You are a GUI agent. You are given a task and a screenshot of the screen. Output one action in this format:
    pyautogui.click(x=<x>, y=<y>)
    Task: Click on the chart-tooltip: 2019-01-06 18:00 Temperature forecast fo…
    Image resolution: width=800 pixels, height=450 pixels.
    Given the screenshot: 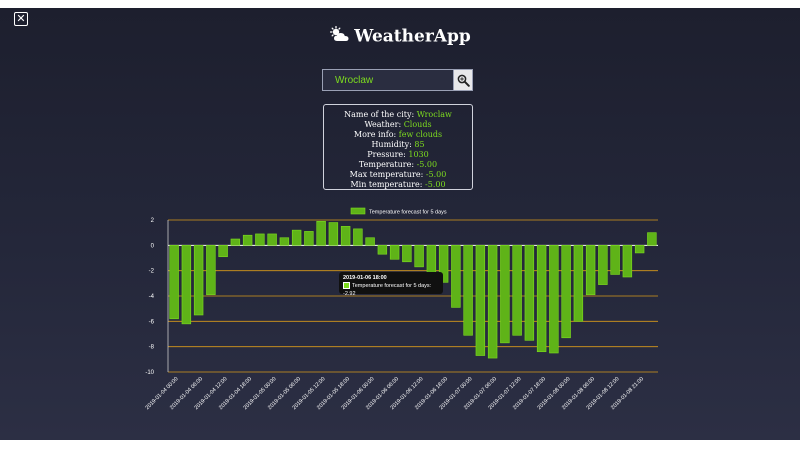 What is the action you would take?
    pyautogui.click(x=391, y=284)
    